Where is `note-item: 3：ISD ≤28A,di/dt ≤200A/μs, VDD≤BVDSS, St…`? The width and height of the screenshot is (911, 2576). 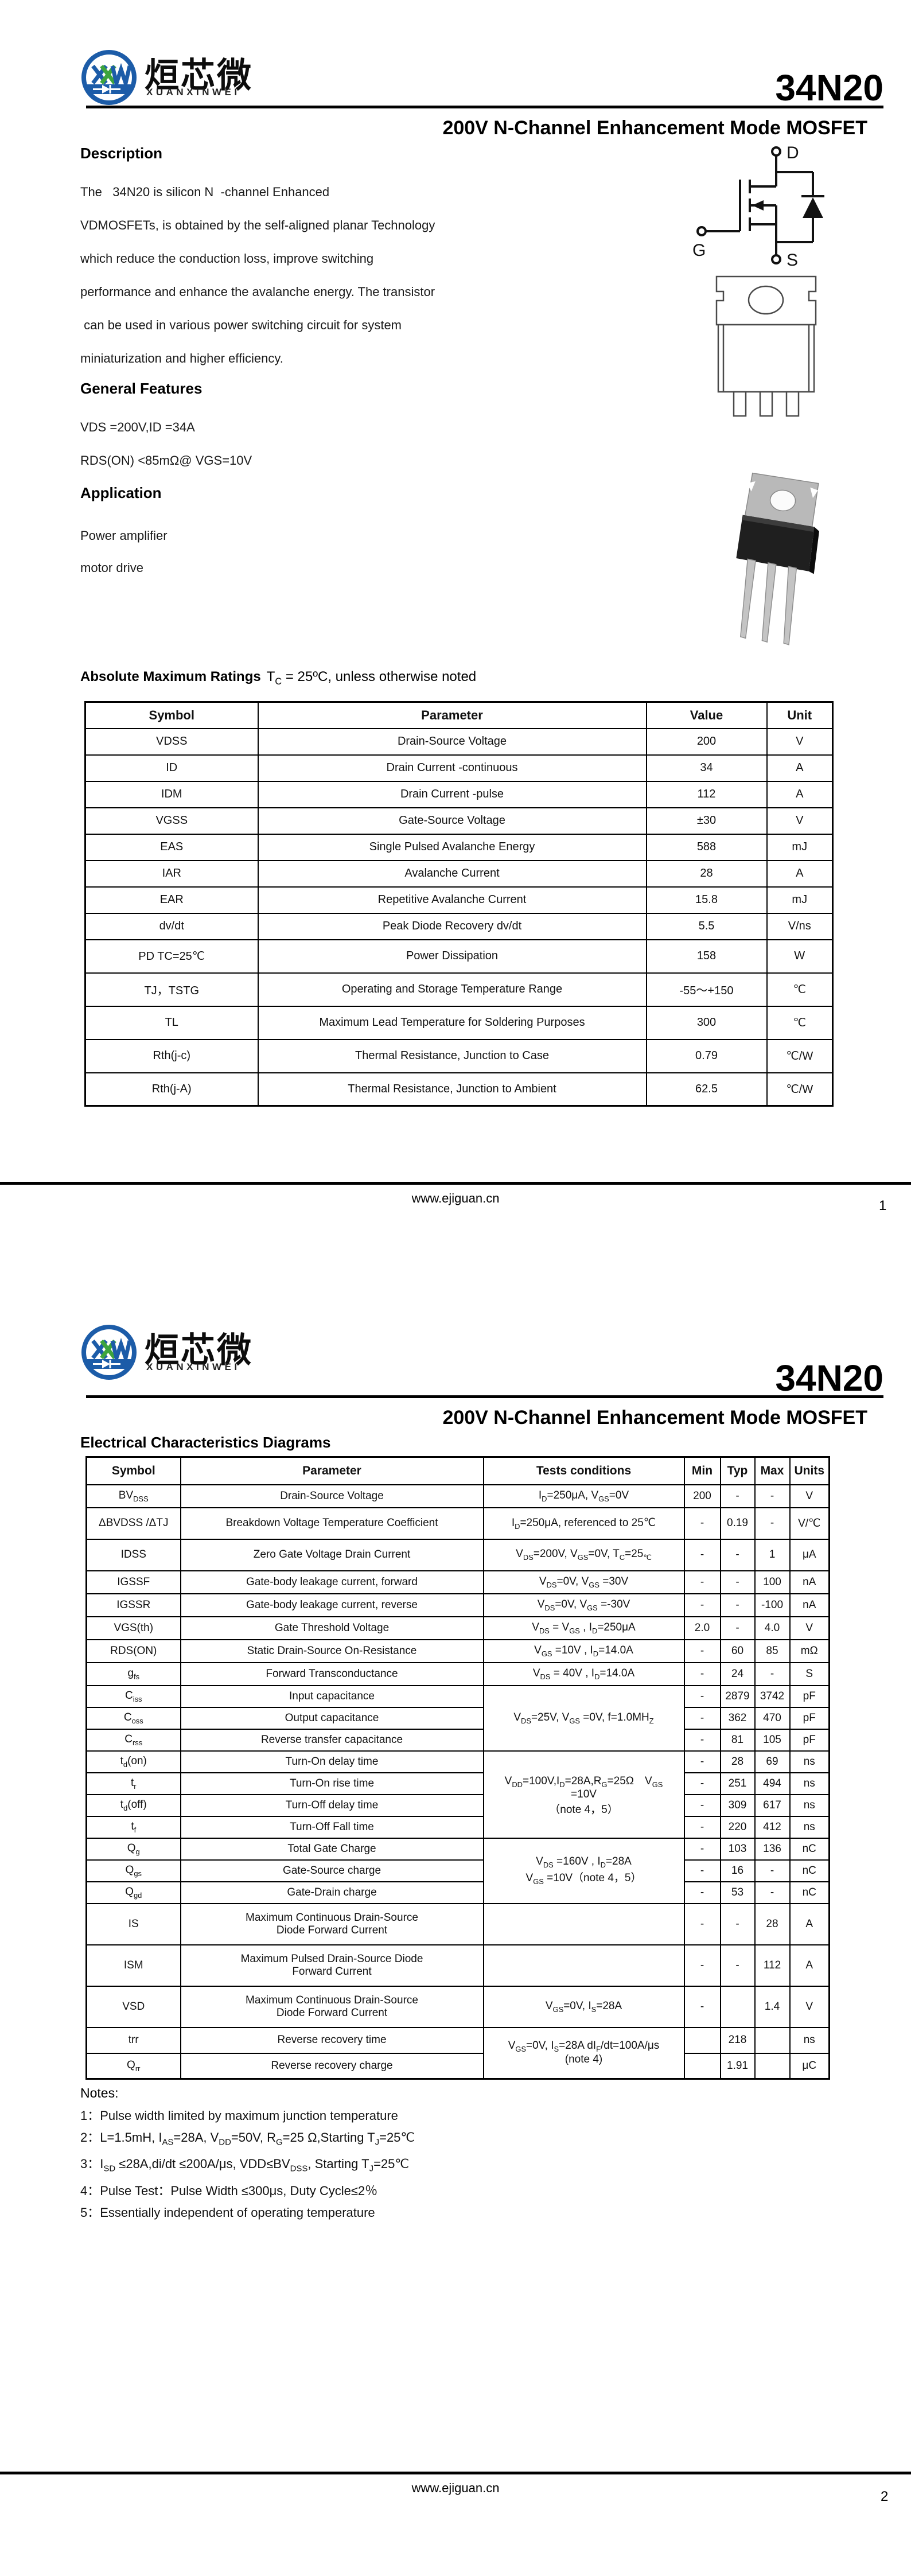 note-item: 3：ISD ≤28A,di/dt ≤200A/μs, VDD≤BVDSS, St… is located at coordinates (245, 2165).